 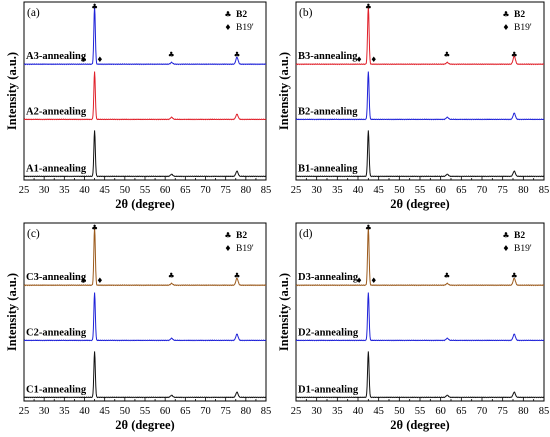 I want to click on x-tick-label: 40, so click(x=84, y=190).